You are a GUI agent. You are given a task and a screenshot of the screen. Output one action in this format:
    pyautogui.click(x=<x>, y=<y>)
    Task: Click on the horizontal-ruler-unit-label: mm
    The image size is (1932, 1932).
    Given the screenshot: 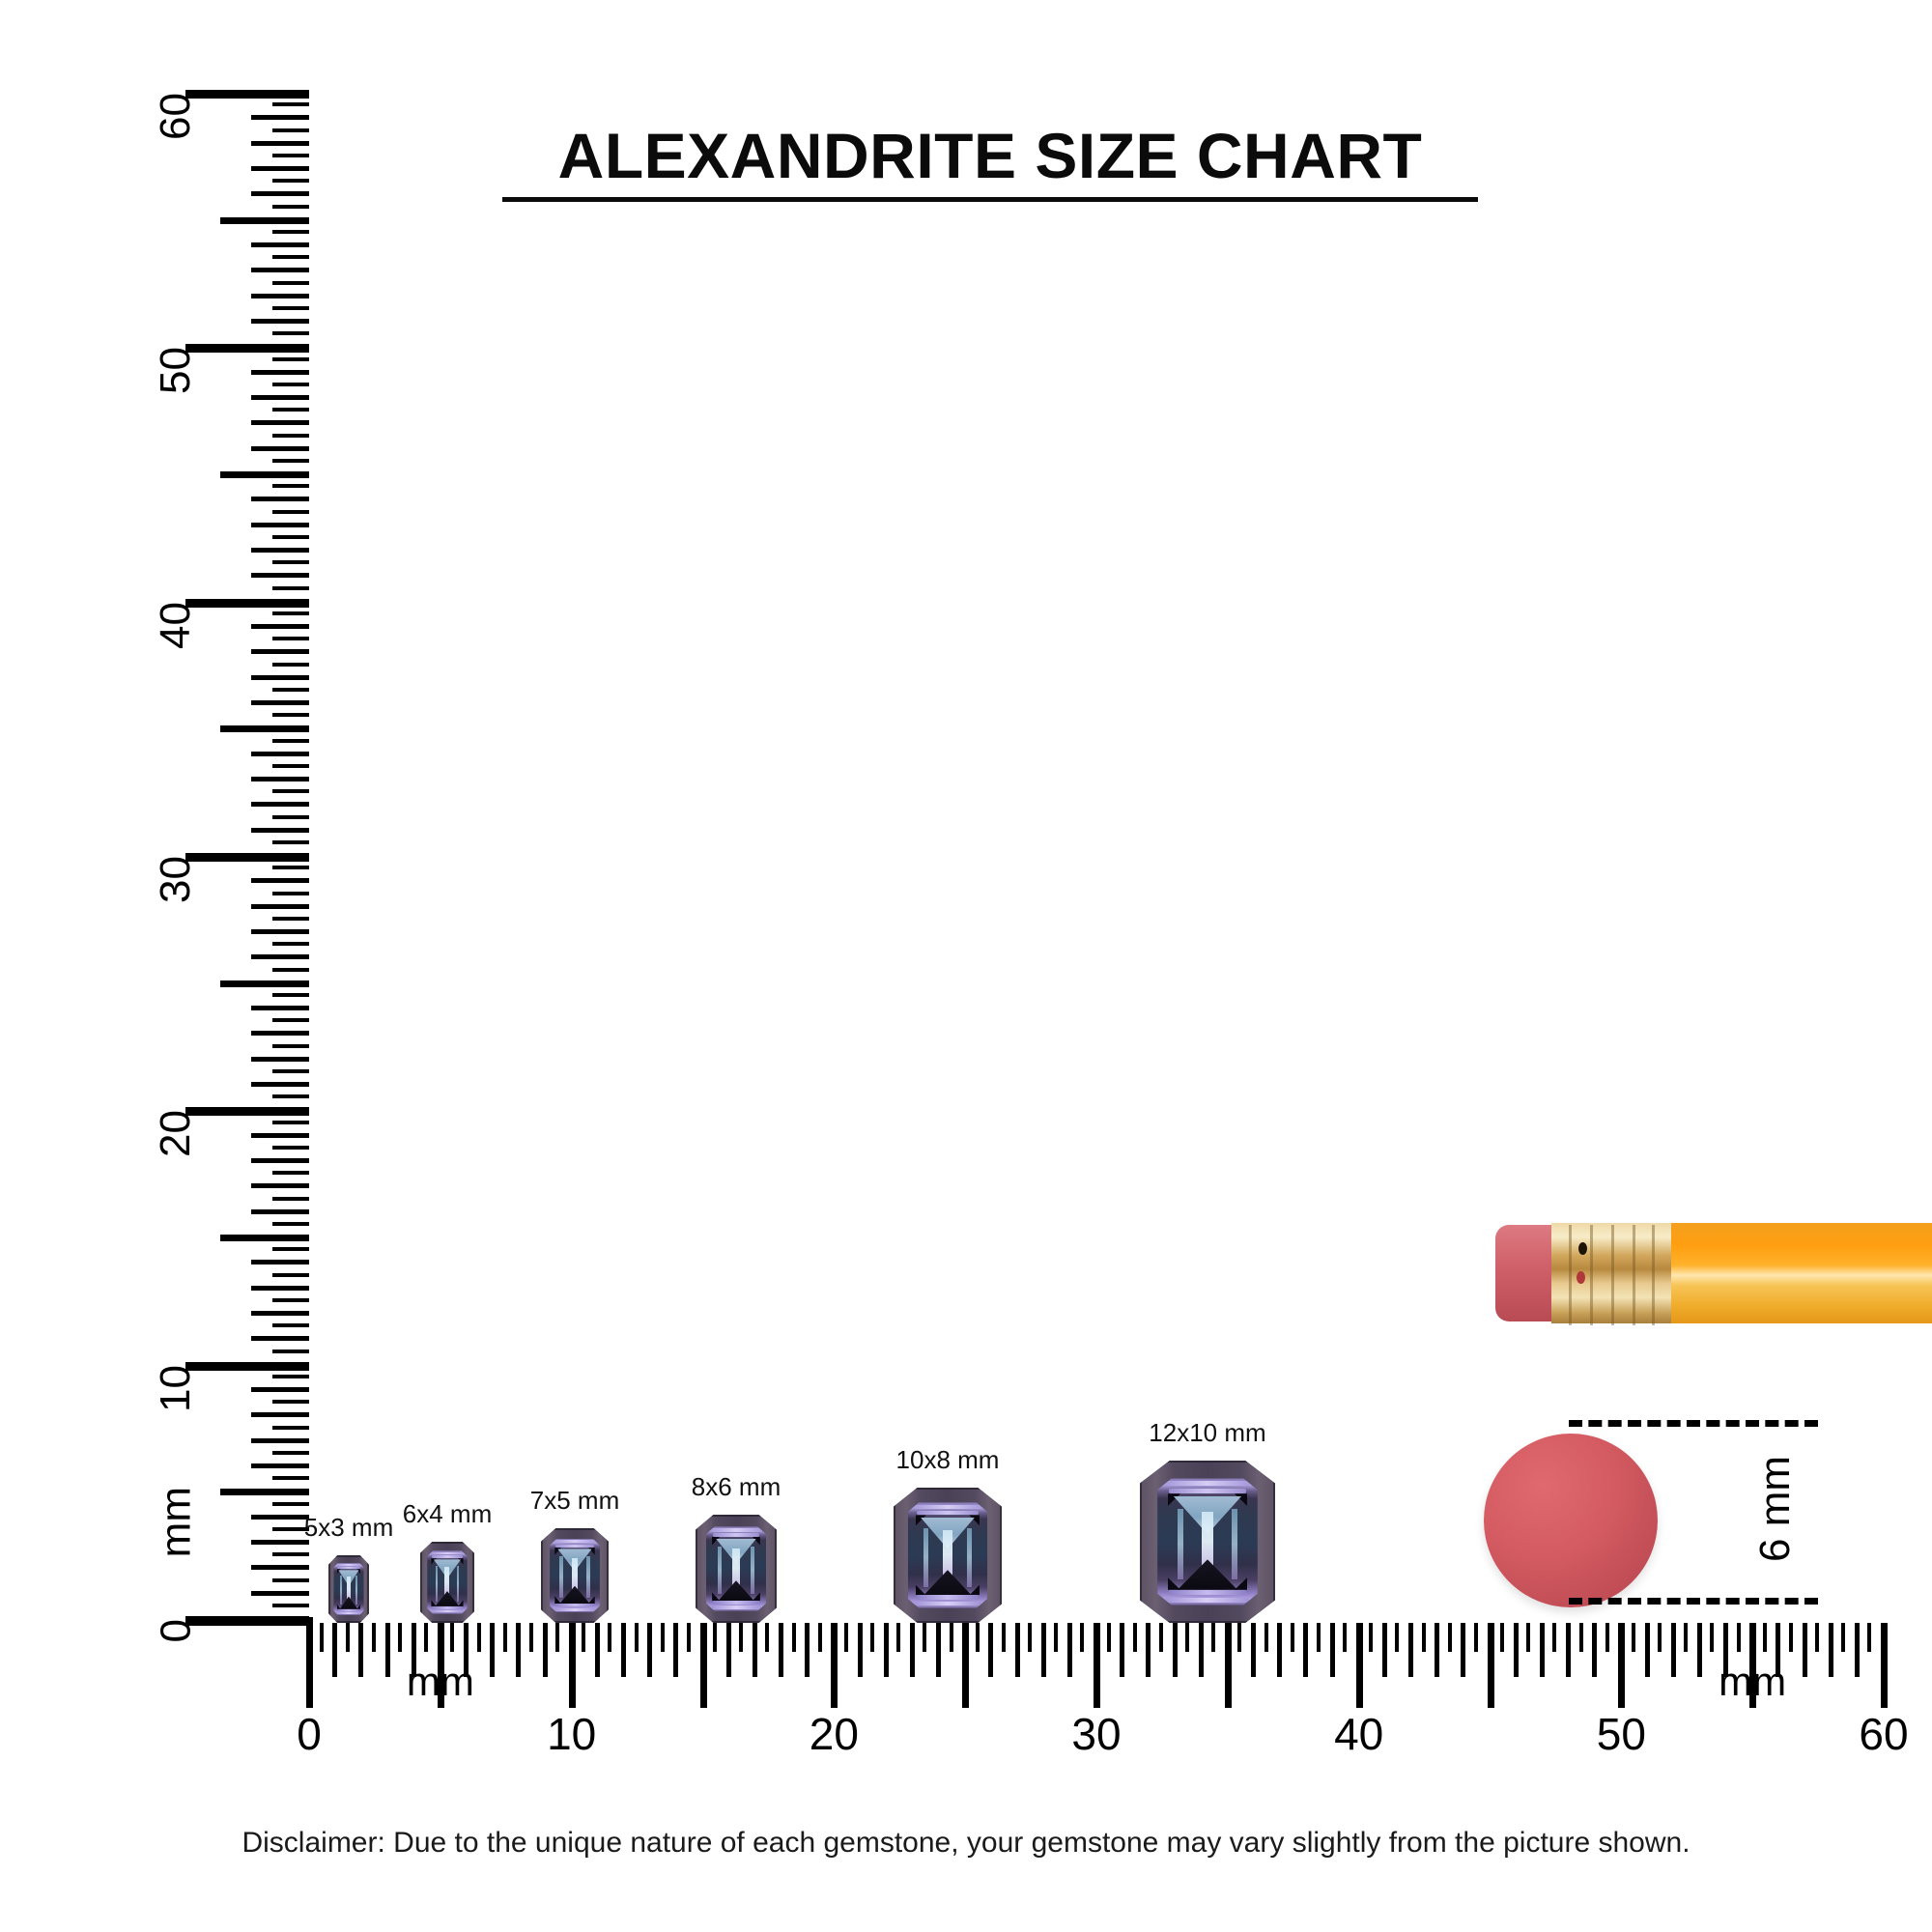 What is the action you would take?
    pyautogui.click(x=440, y=1681)
    